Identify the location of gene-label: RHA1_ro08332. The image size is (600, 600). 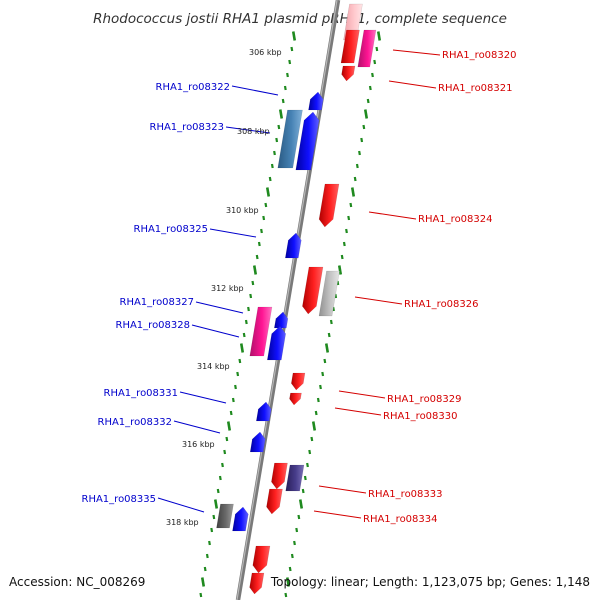
(135, 422).